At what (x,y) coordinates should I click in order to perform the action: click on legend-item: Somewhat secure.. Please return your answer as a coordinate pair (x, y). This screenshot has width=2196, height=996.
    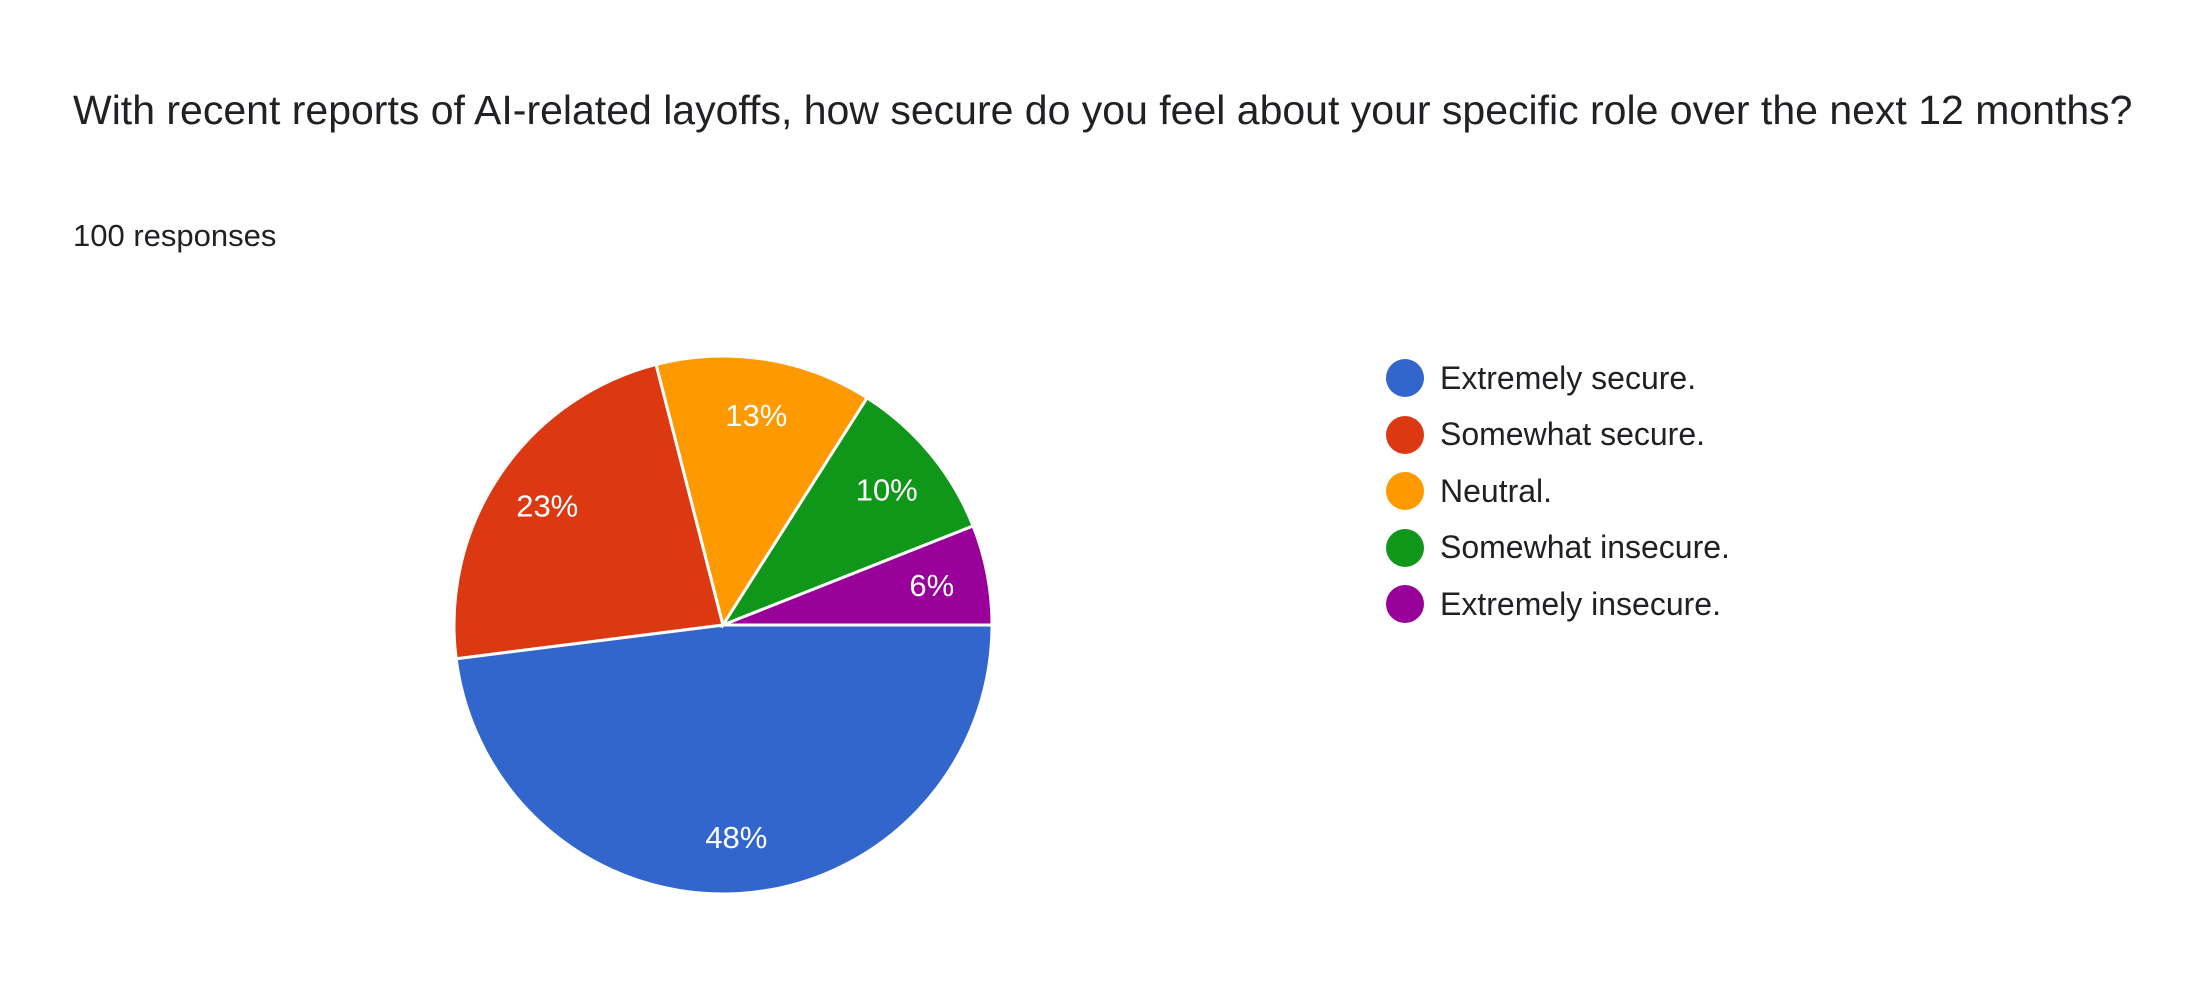
    Looking at the image, I should click on (1558, 435).